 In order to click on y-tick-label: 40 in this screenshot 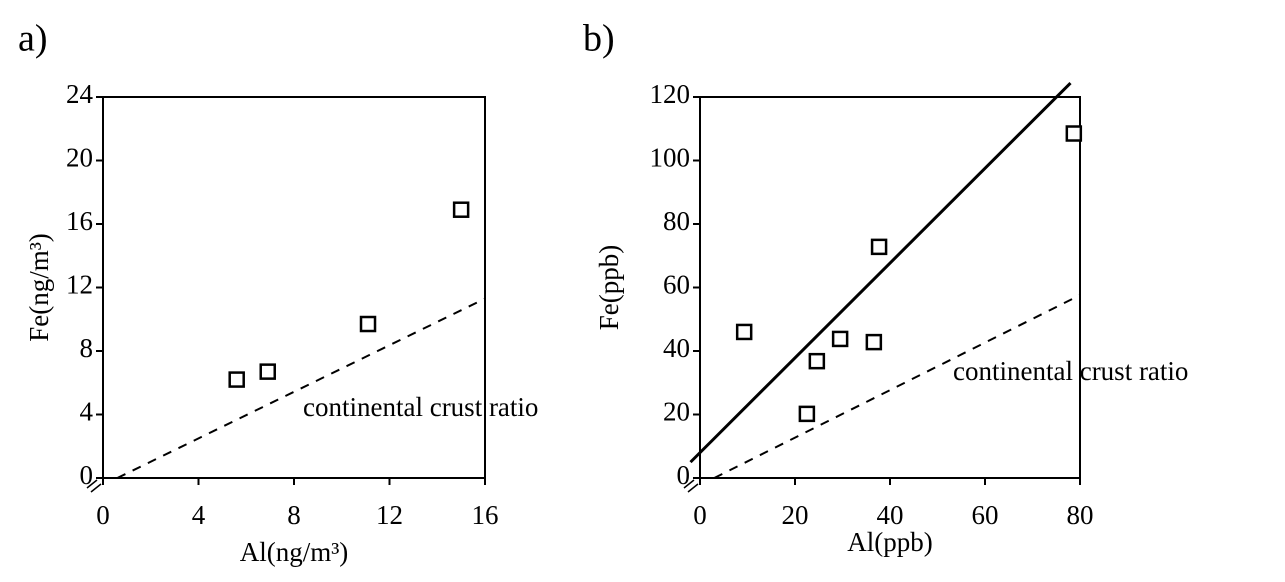, I will do `click(676, 348)`.